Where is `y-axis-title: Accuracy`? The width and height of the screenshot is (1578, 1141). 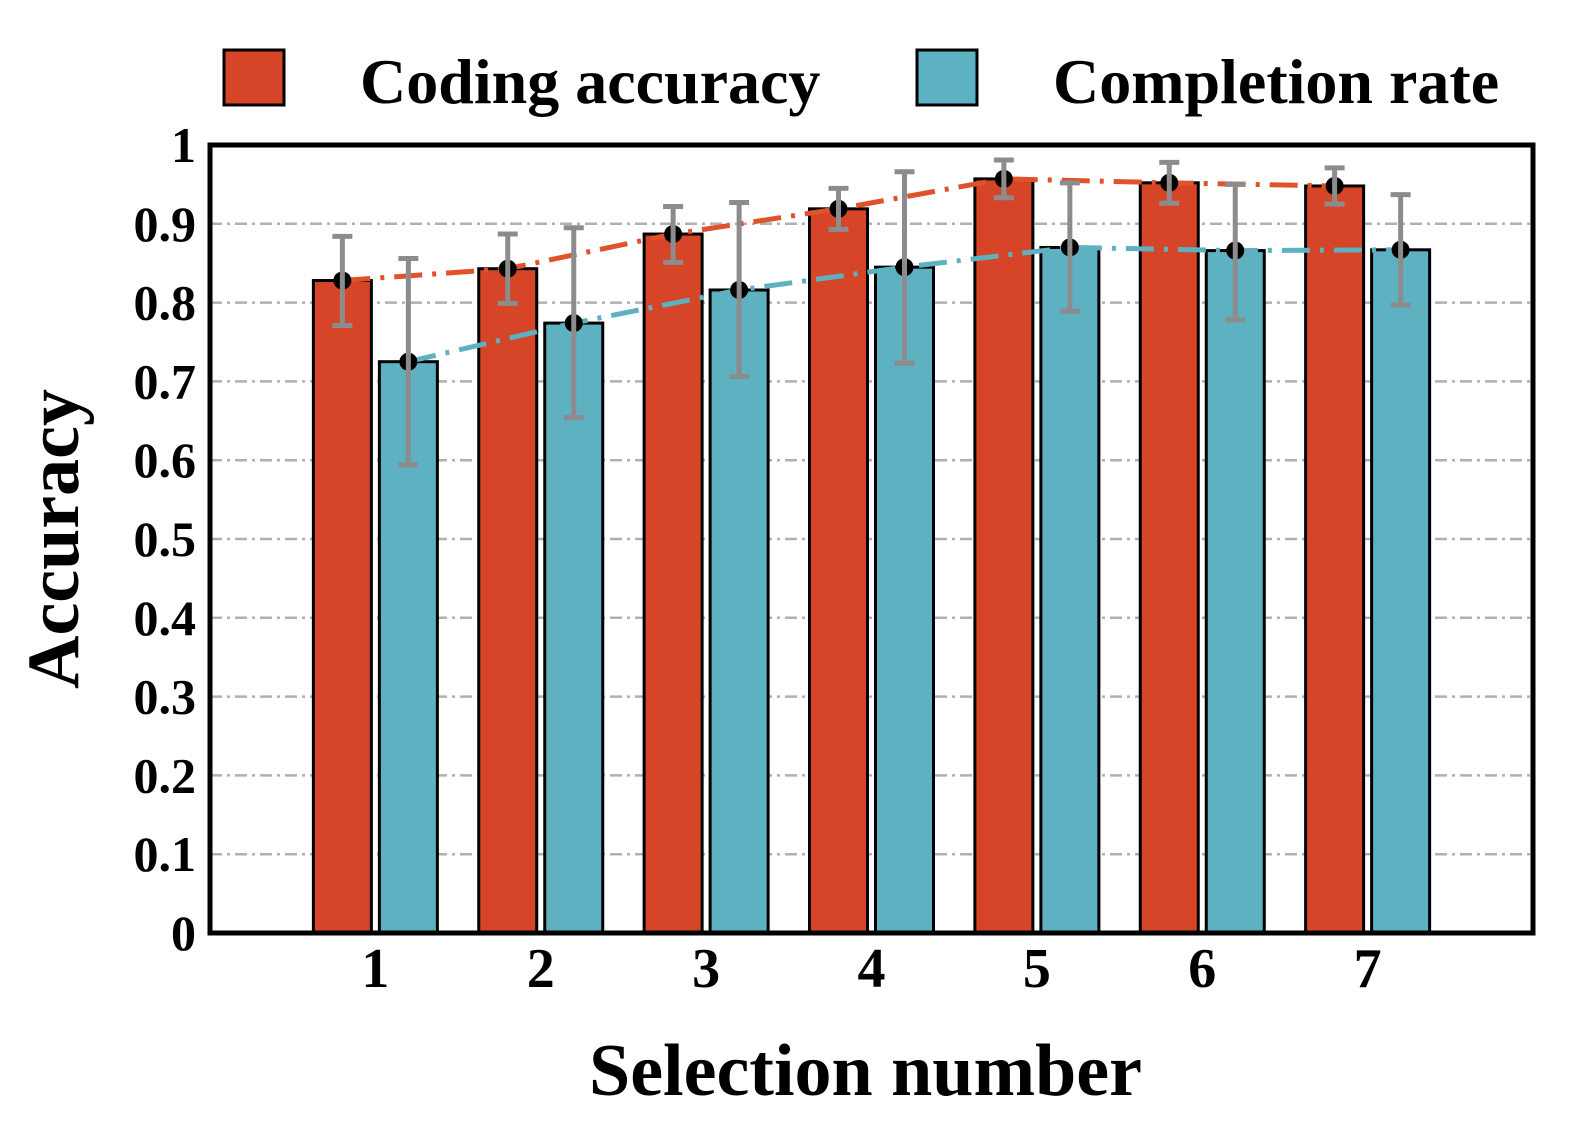 y-axis-title: Accuracy is located at coordinates (54, 539).